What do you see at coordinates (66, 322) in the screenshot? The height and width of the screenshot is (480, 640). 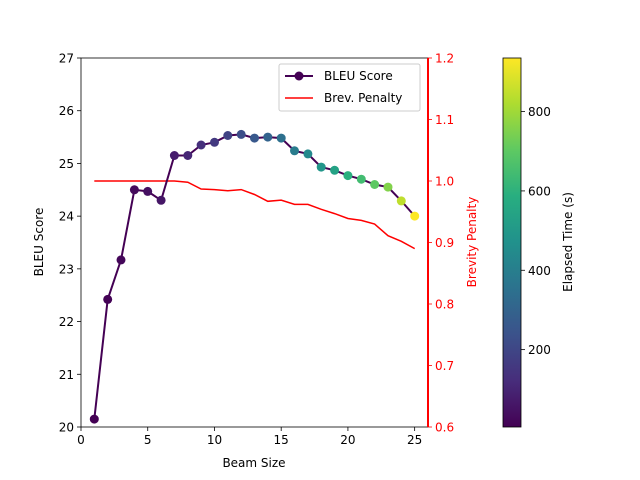 I see `y-tick-label: 22` at bounding box center [66, 322].